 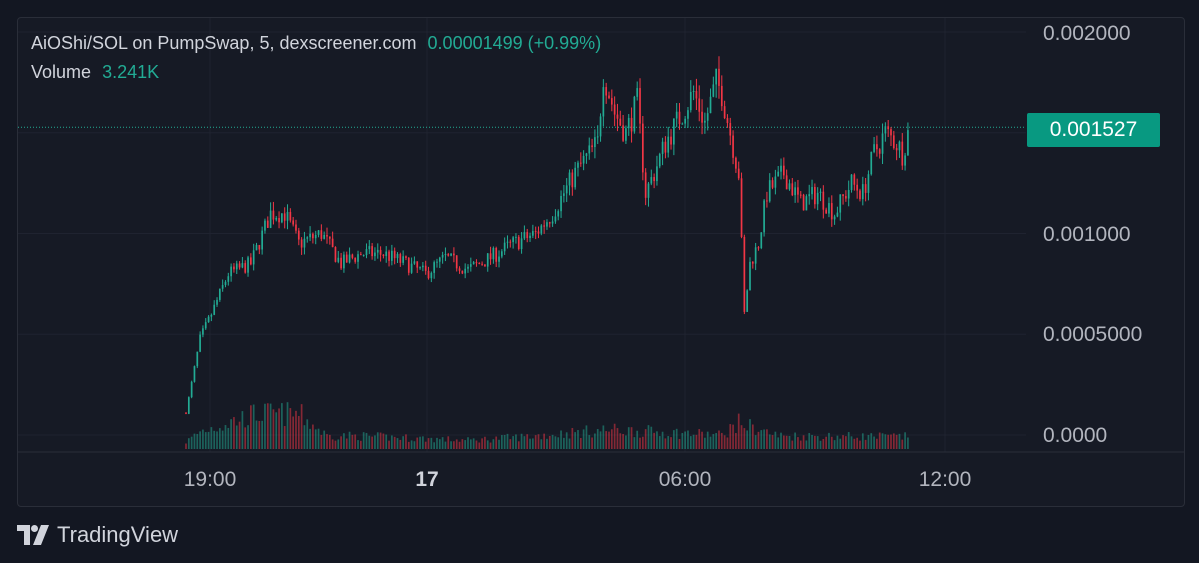 I want to click on volume-legend: Volume 3.241K, so click(x=95, y=72).